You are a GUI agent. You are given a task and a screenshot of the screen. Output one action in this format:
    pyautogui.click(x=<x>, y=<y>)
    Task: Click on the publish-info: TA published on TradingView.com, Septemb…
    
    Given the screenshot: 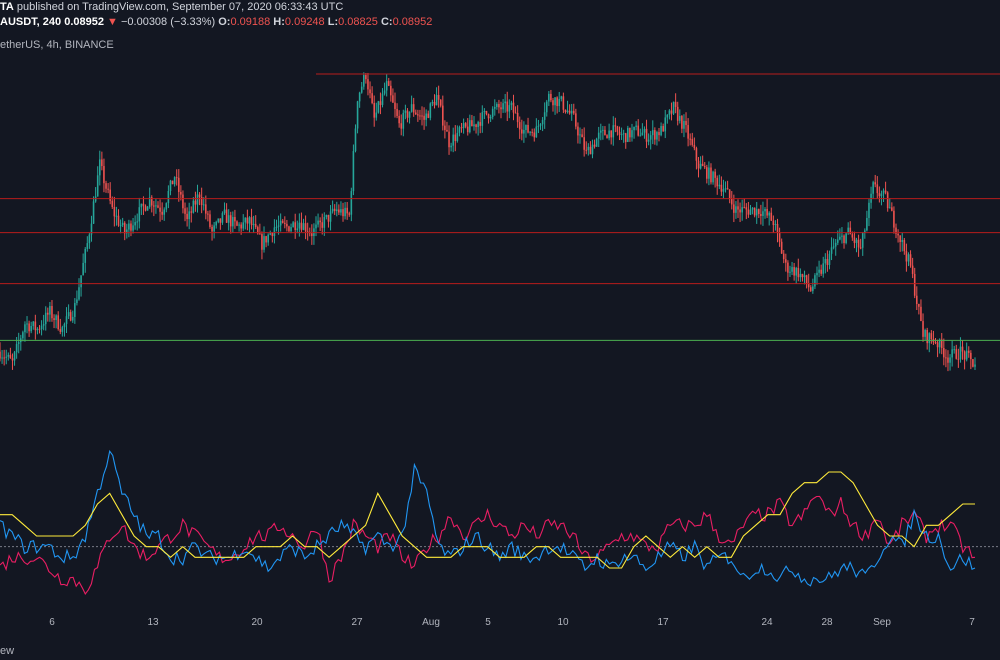 What is the action you would take?
    pyautogui.click(x=171, y=7)
    